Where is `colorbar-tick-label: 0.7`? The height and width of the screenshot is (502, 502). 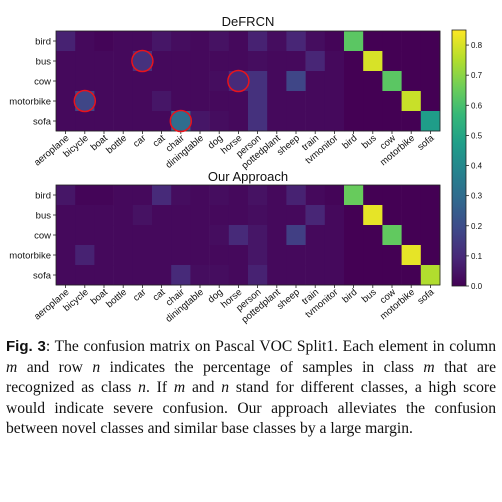
colorbar-tick-label: 0.7 is located at coordinates (477, 75).